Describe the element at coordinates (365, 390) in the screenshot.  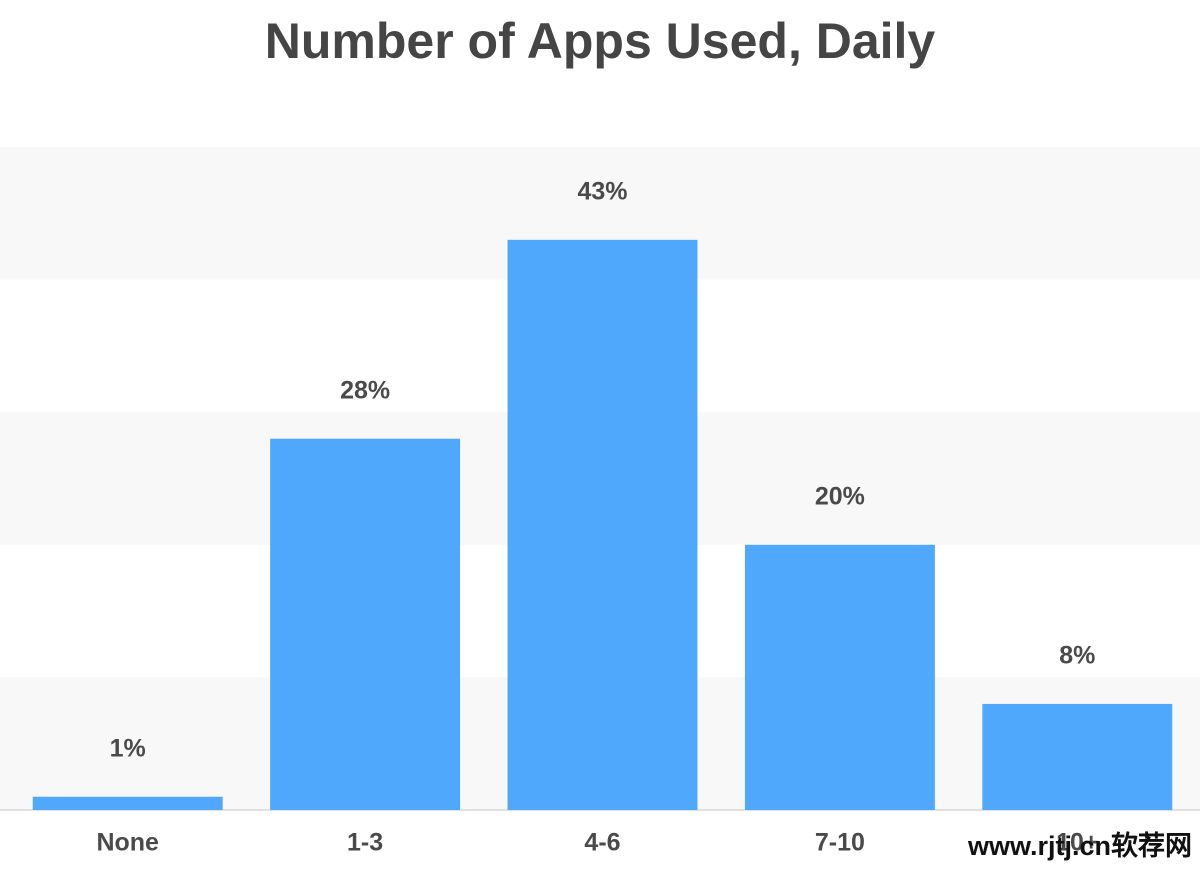
I see `value-label: 28%` at that location.